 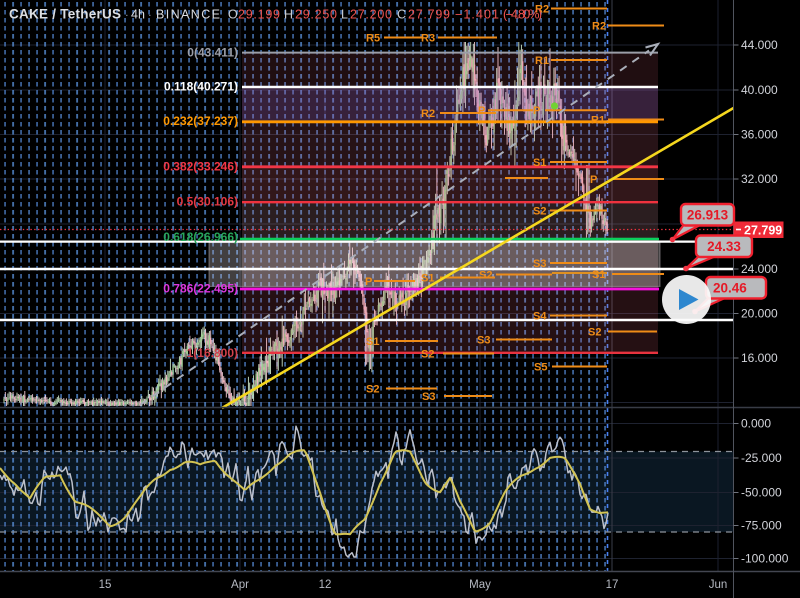 I want to click on svg-text: (−4.80%), so click(x=522, y=15).